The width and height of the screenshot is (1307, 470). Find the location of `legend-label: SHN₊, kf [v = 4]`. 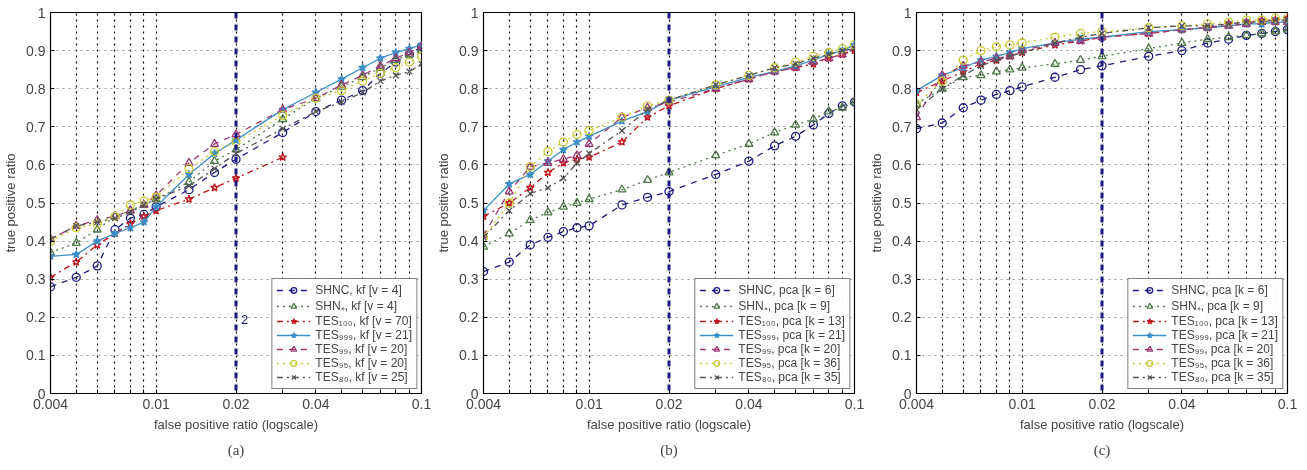

legend-label: SHN₊, kf [v = 4] is located at coordinates (356, 306).